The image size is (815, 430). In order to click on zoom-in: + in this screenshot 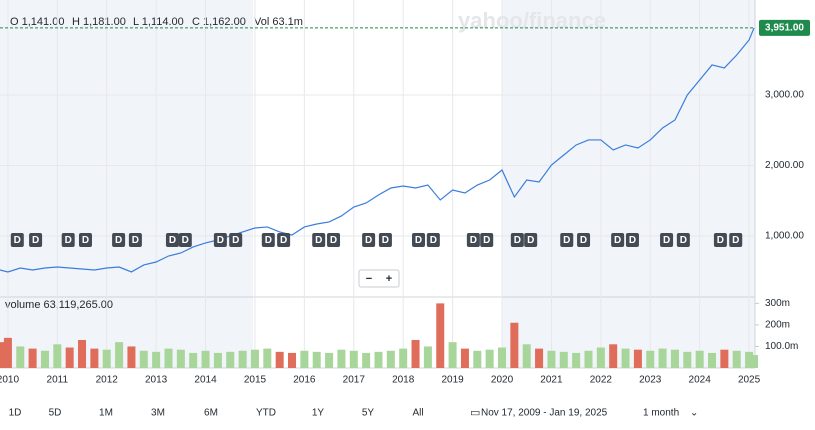, I will do `click(389, 279)`.